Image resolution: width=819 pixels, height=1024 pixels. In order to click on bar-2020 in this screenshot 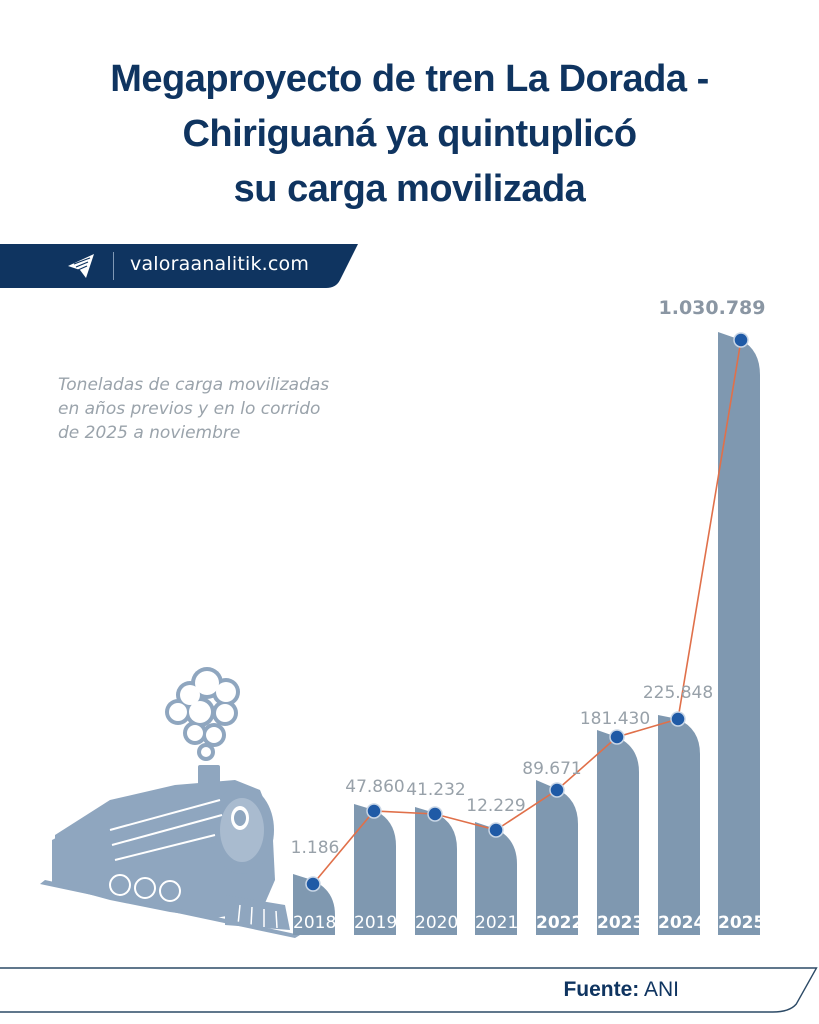, I will do `click(436, 871)`.